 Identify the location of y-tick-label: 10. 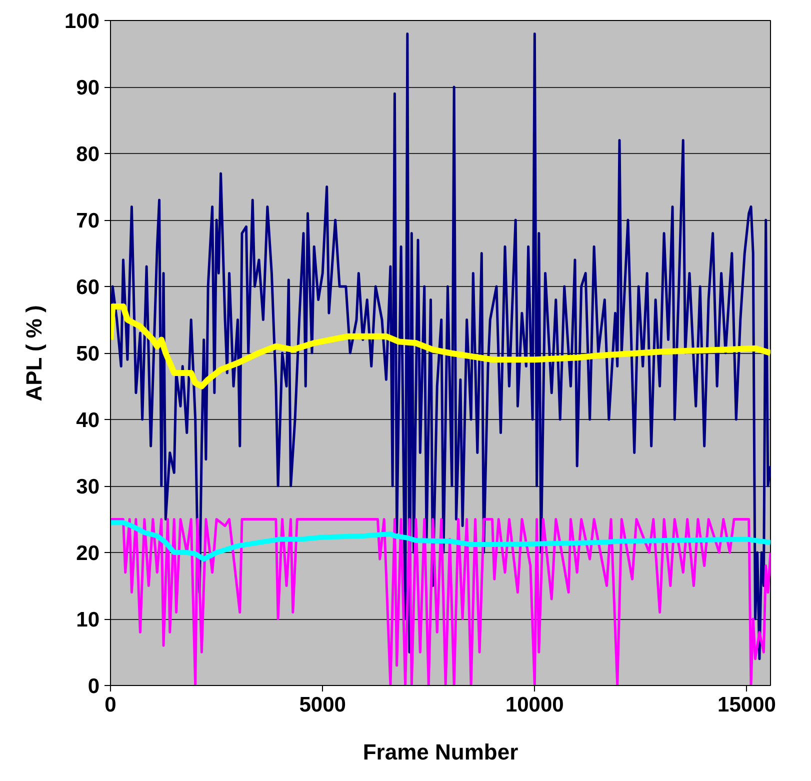
(88, 620).